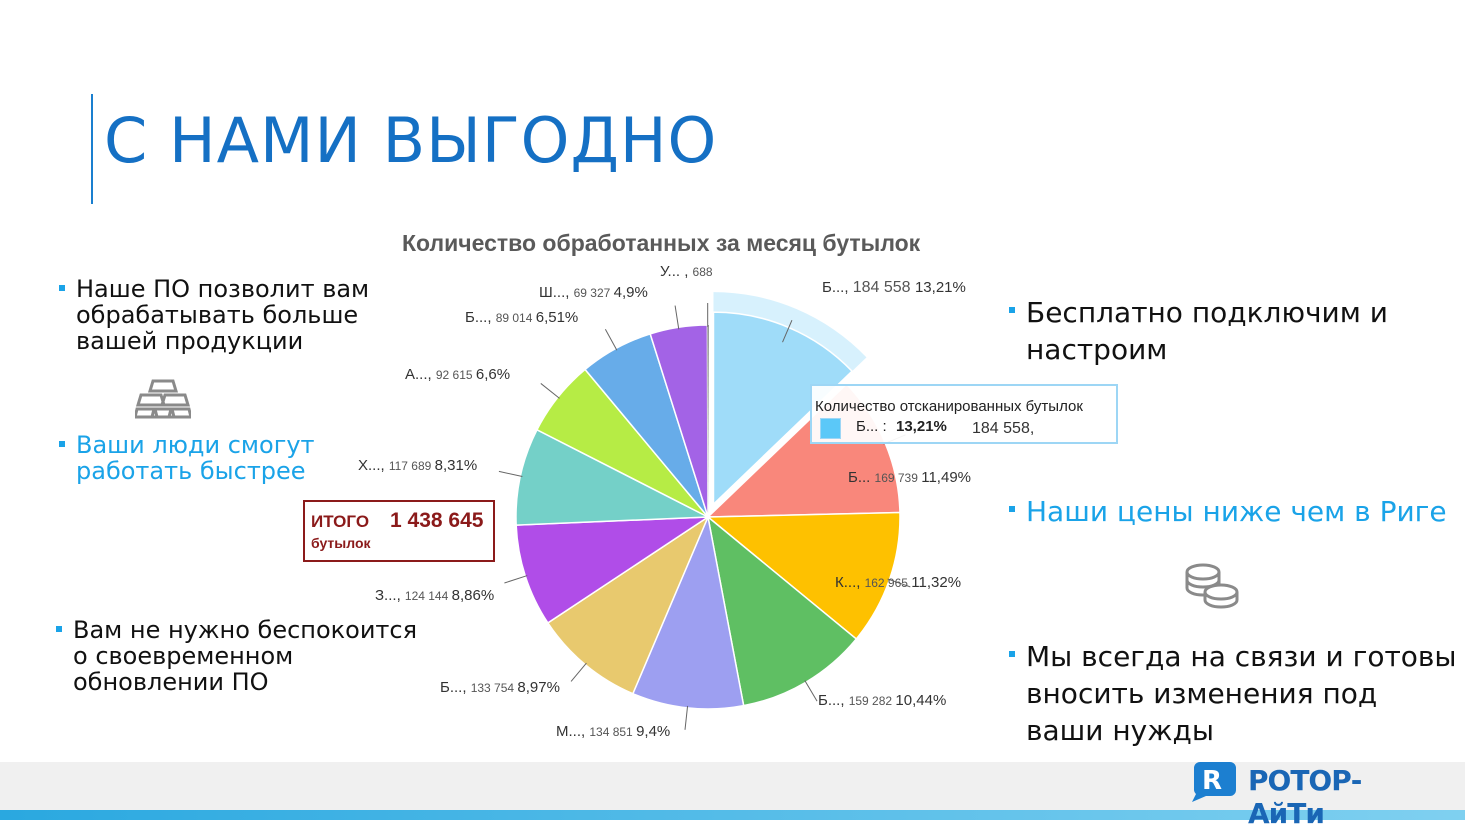 The height and width of the screenshot is (830, 1465). What do you see at coordinates (888, 583) in the screenshot?
I see `slice-value: 162 965` at bounding box center [888, 583].